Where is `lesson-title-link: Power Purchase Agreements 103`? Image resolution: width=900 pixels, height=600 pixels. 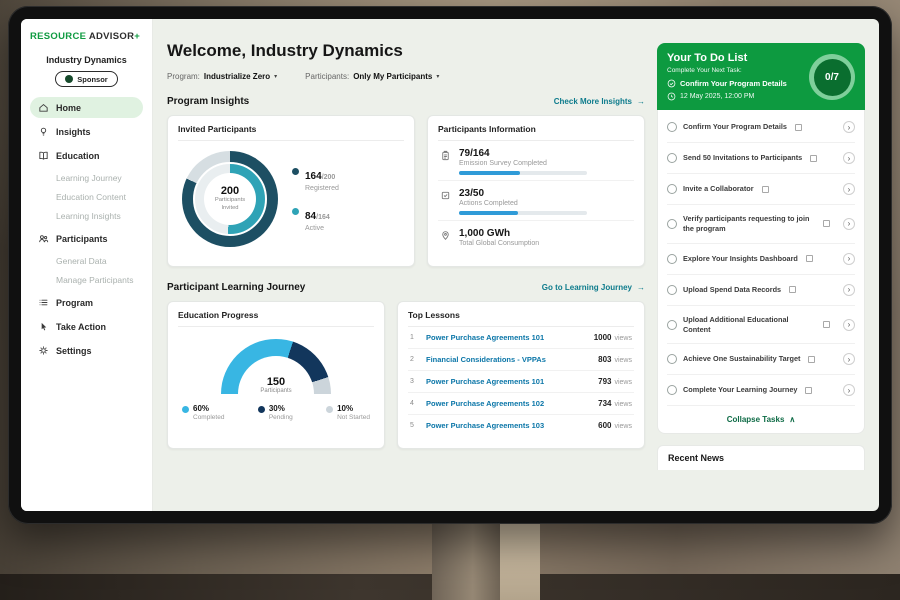 lesson-title-link: Power Purchase Agreements 103 is located at coordinates (485, 425).